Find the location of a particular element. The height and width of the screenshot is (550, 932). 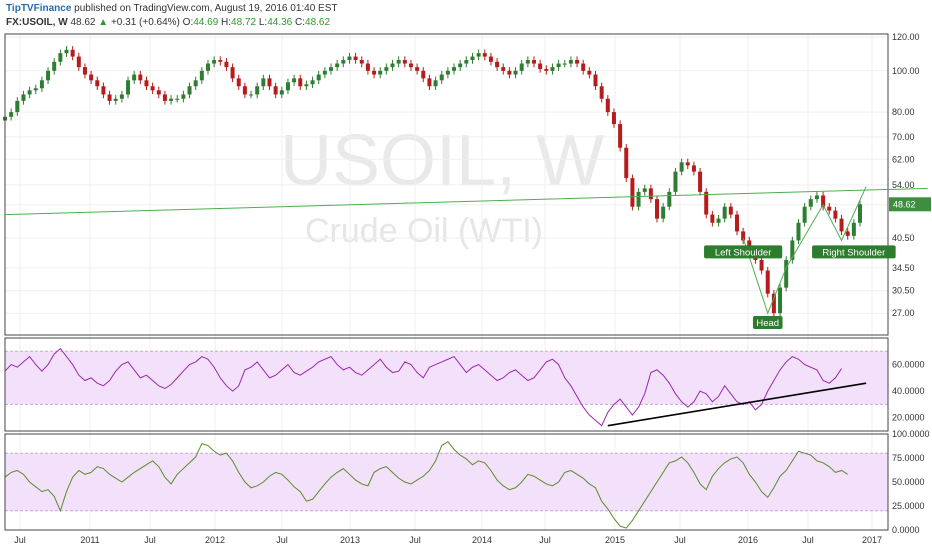

rsi-tick-label: 40.0000 is located at coordinates (908, 391).